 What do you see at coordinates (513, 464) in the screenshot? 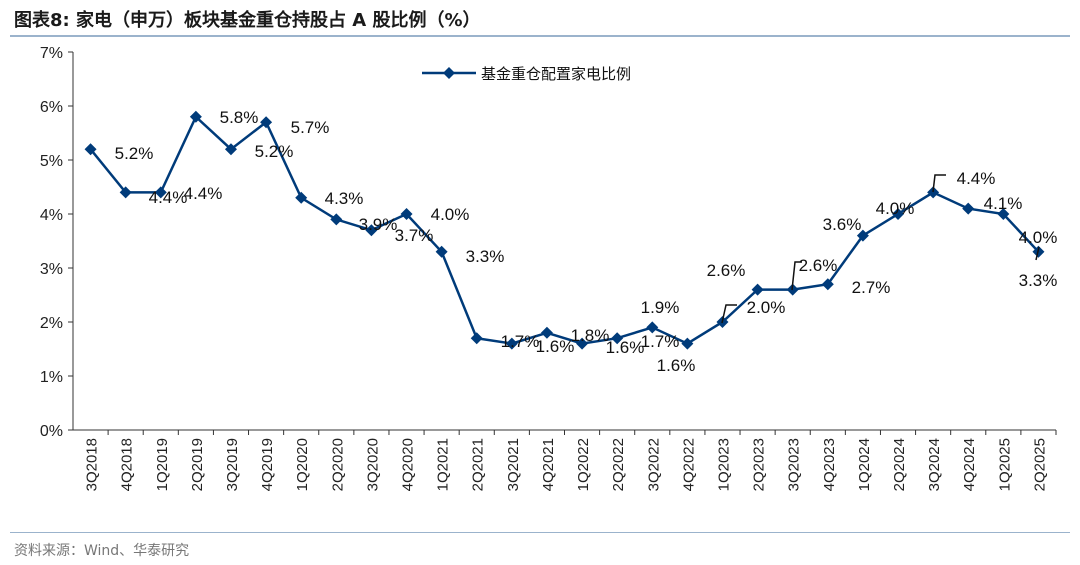
I see `x-tick-label: 3Q2021` at bounding box center [513, 464].